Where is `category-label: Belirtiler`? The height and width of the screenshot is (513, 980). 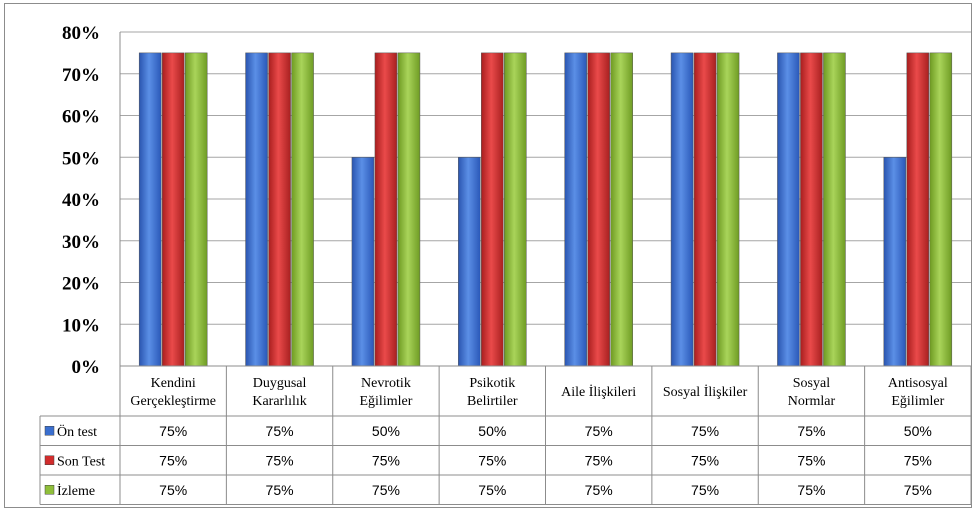
category-label: Belirtiler is located at coordinates (492, 401).